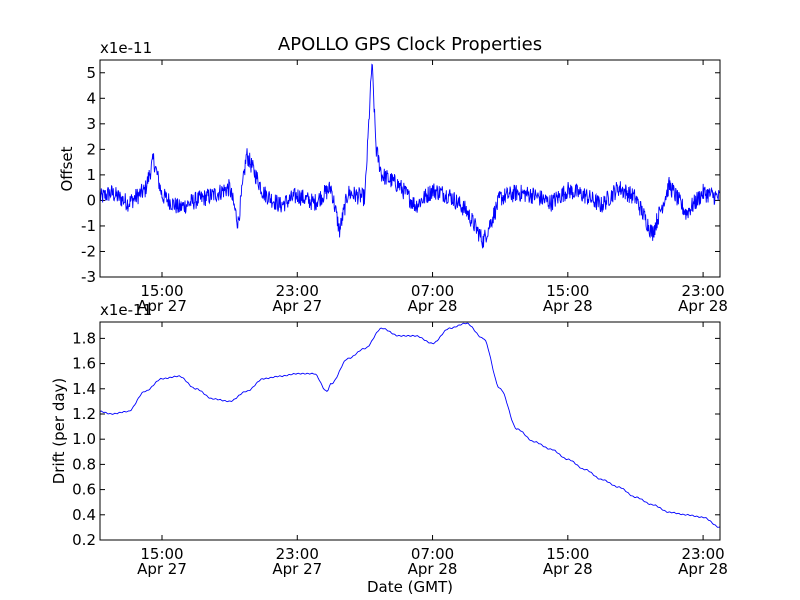 The height and width of the screenshot is (600, 800). I want to click on drift-y-tick-label: 0.8, so click(84, 464).